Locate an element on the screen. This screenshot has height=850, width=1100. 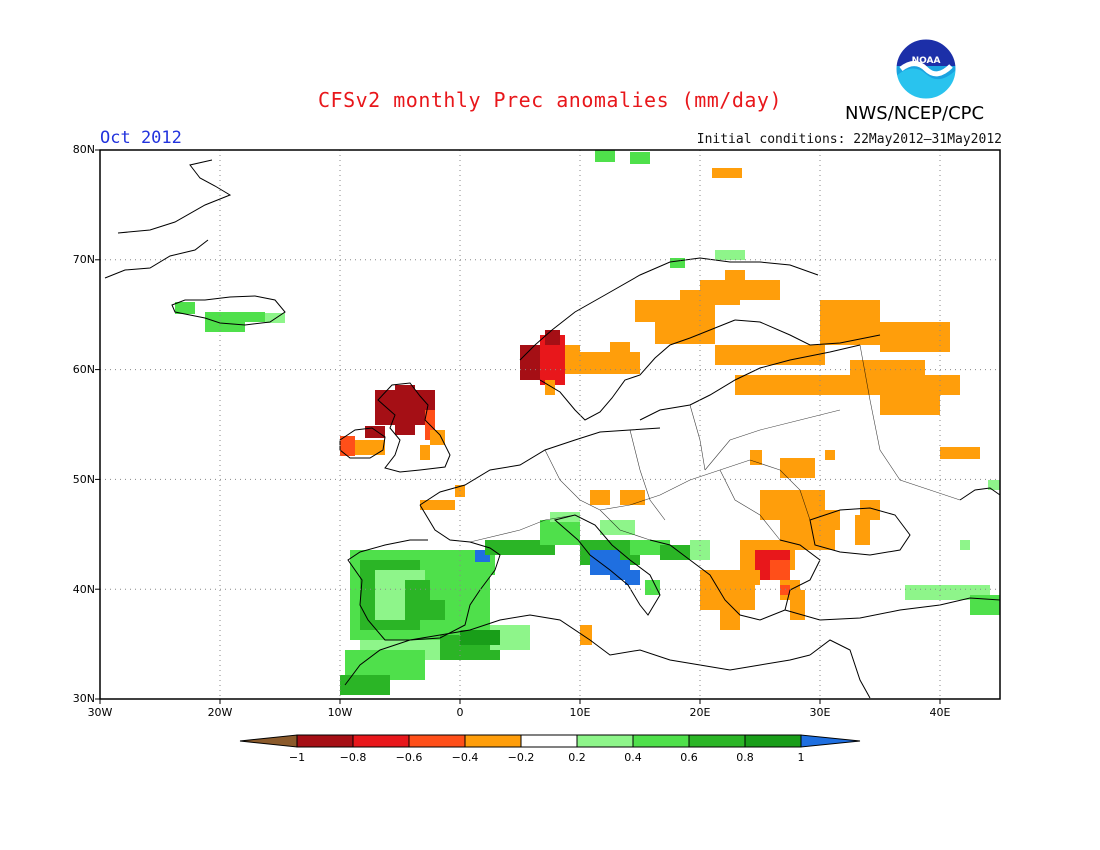
lon-label: 10W is located at coordinates (340, 712).